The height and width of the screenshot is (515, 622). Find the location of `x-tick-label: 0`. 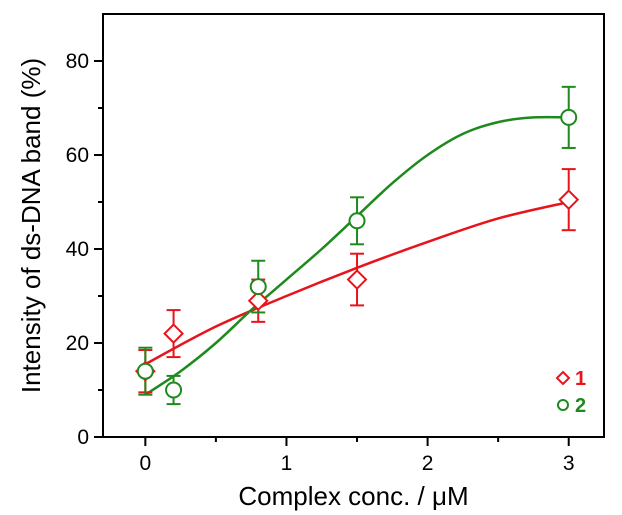

x-tick-label: 0 is located at coordinates (145, 463).